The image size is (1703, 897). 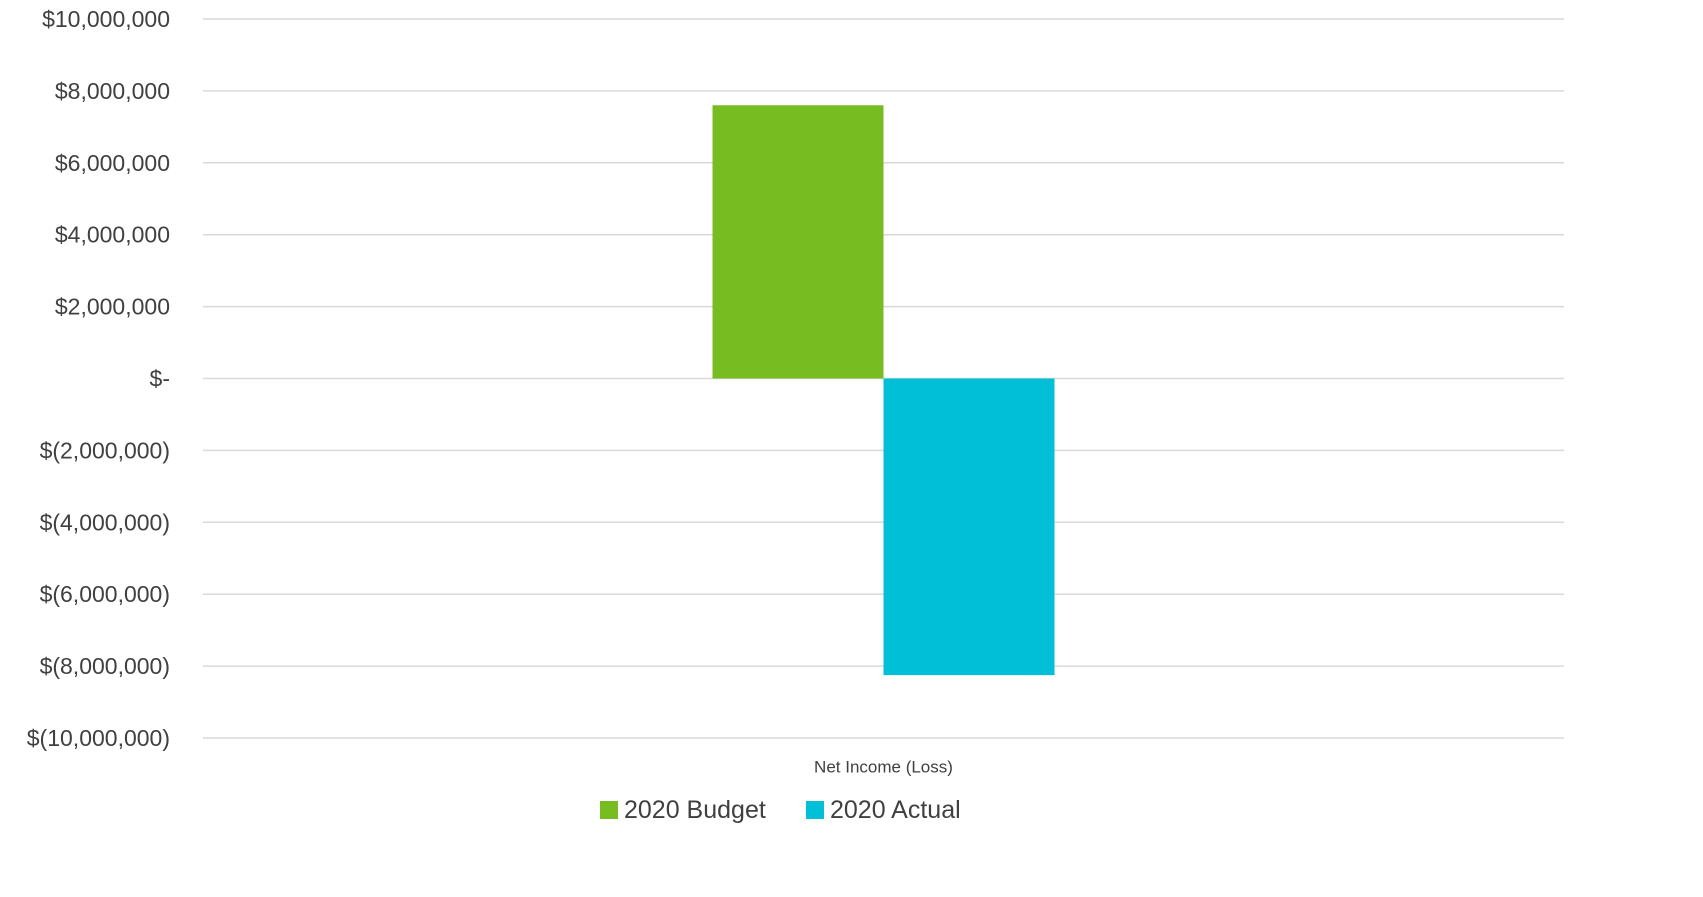 I want to click on bars, so click(x=883, y=390).